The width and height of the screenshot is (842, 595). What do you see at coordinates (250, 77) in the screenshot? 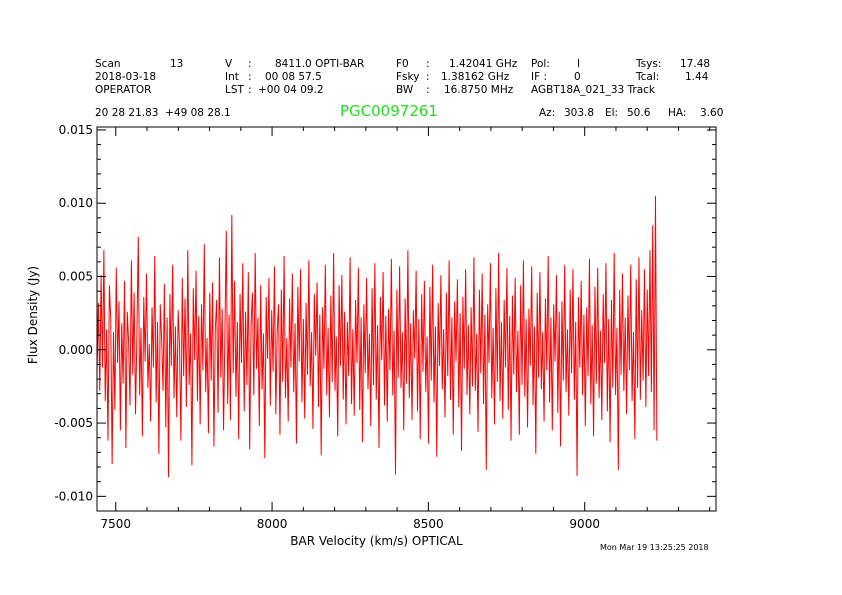
I see `int-sep: :` at bounding box center [250, 77].